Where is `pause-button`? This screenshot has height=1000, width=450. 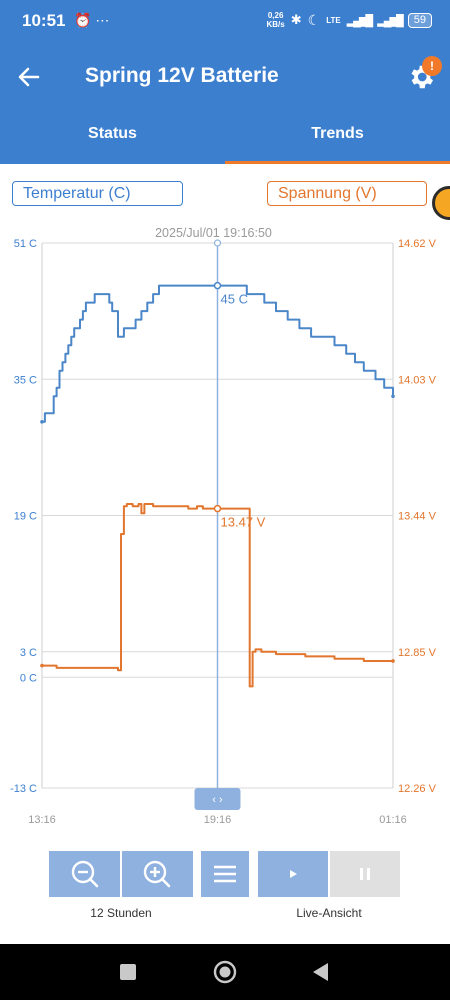
pause-button is located at coordinates (365, 874).